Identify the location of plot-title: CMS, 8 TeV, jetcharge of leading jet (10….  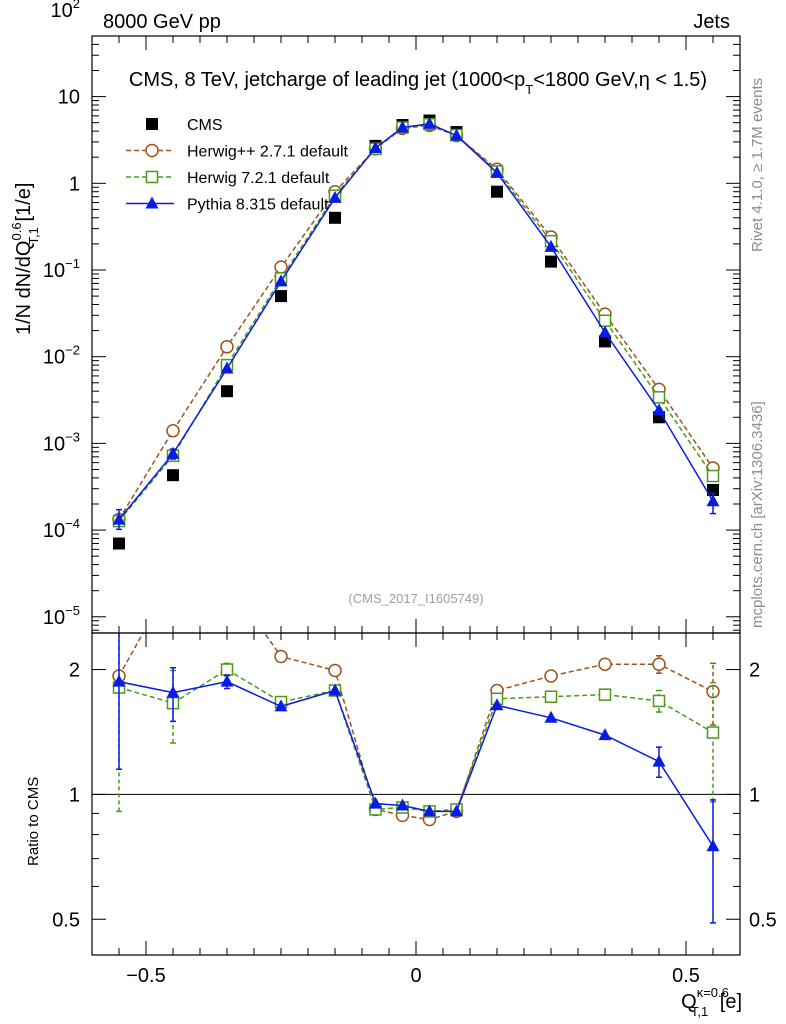
(418, 83).